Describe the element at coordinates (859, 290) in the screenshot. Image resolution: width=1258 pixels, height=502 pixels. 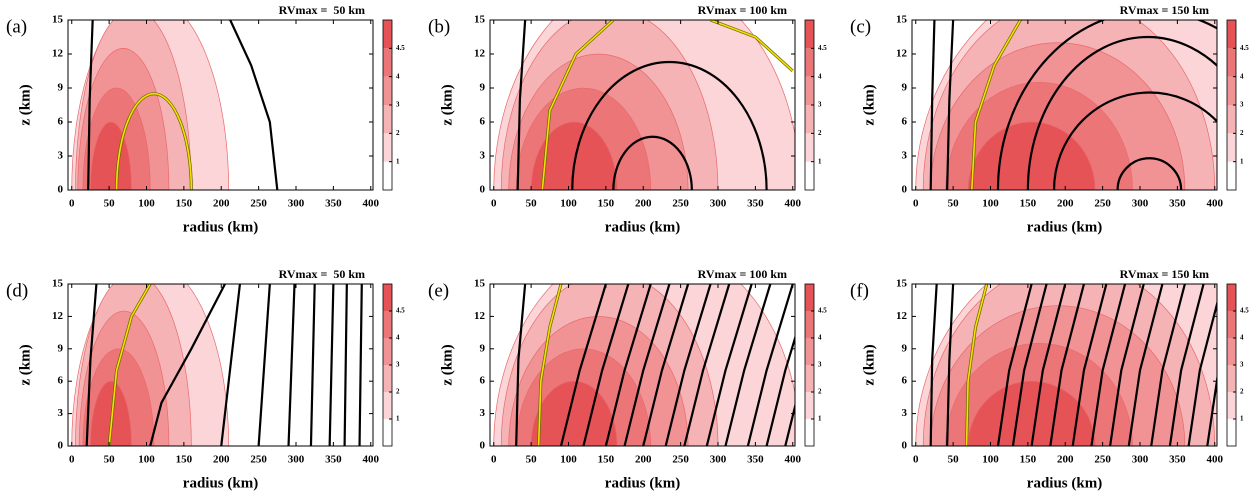
I see `panel-label: (f)` at that location.